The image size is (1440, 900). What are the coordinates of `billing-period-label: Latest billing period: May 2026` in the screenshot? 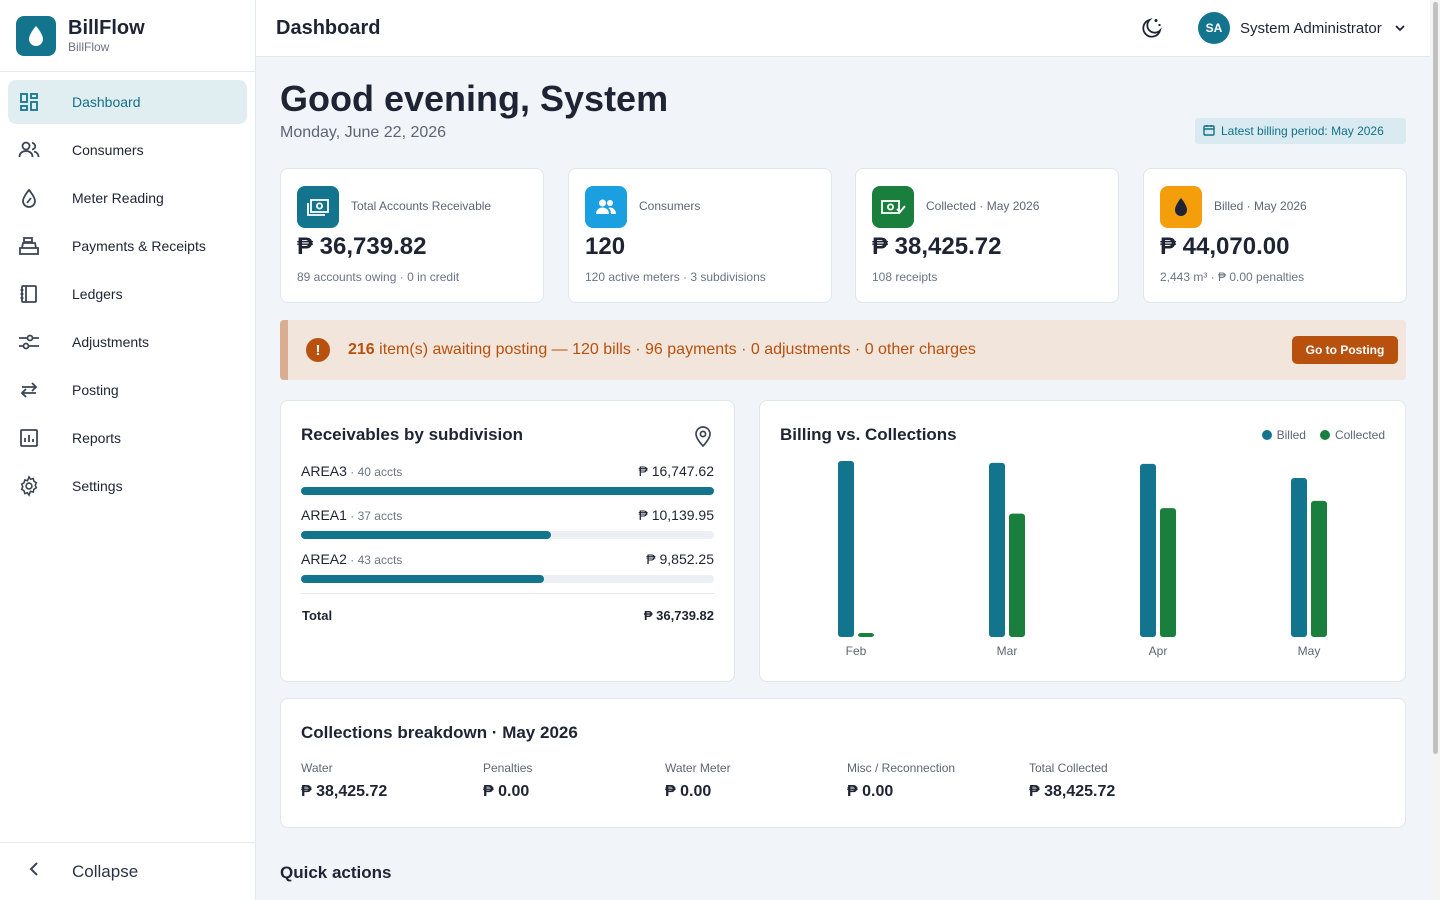 It's located at (1302, 131).